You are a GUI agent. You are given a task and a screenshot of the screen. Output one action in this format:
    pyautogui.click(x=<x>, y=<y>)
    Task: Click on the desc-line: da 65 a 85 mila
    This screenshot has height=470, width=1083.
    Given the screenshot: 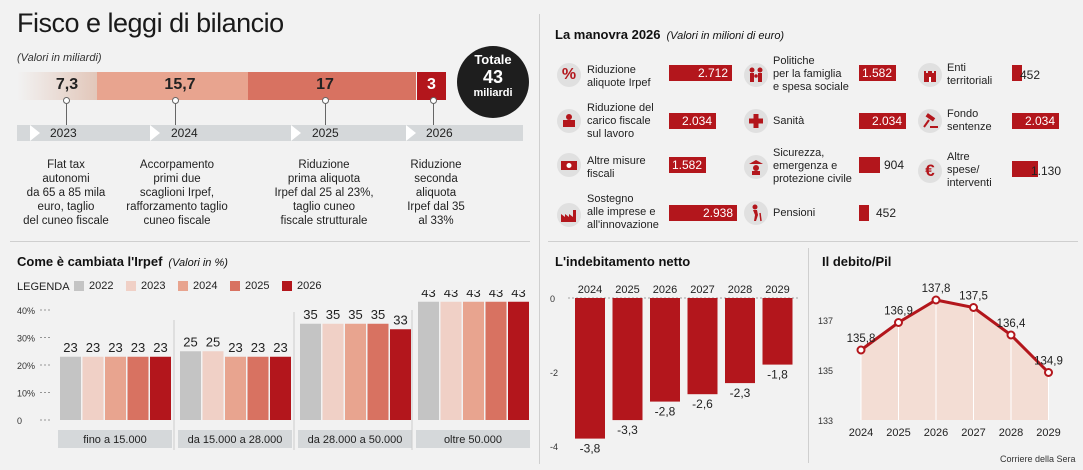 What is the action you would take?
    pyautogui.click(x=66, y=193)
    